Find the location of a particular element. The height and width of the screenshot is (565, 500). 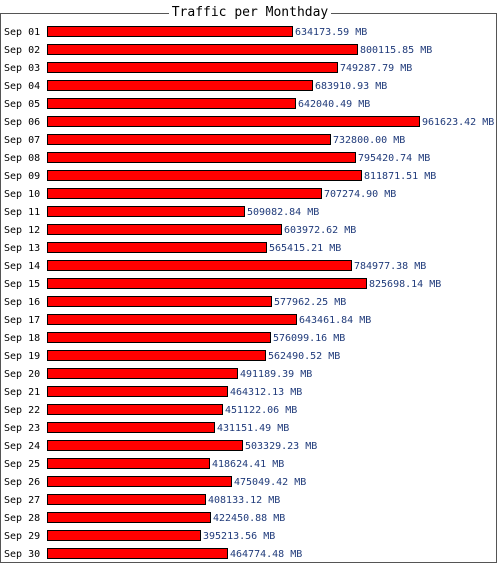

chart-title-container: Traffic per Monthday is located at coordinates (250, 13).